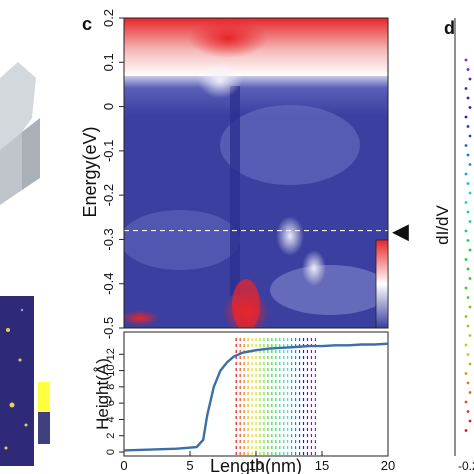 Image resolution: width=474 pixels, height=474 pixels. I want to click on dIdV-axis-label: dI/dV, so click(442, 224).